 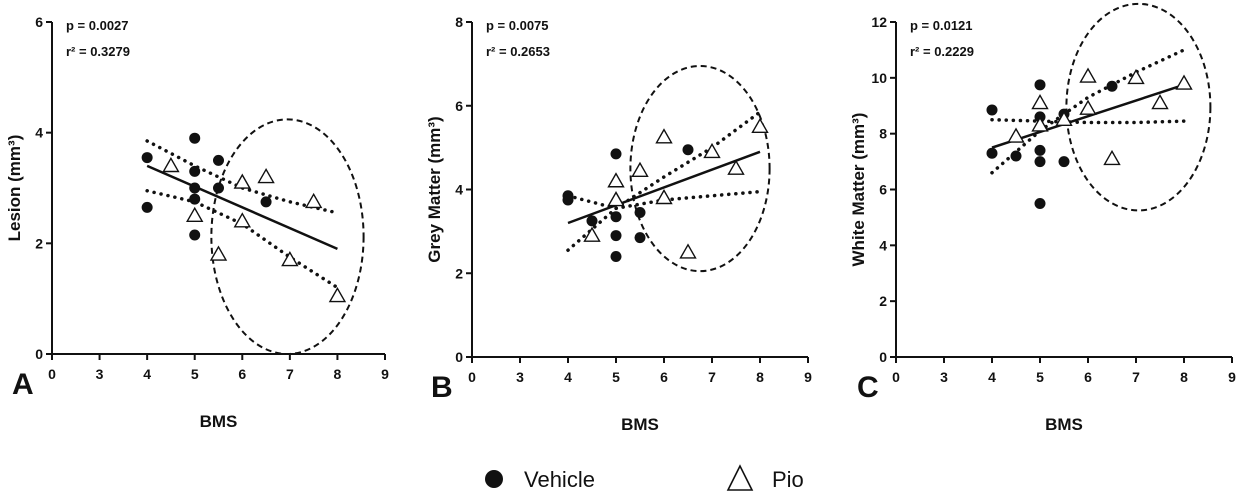 What do you see at coordinates (459, 22) in the screenshot?
I see `y-tick-label: 8` at bounding box center [459, 22].